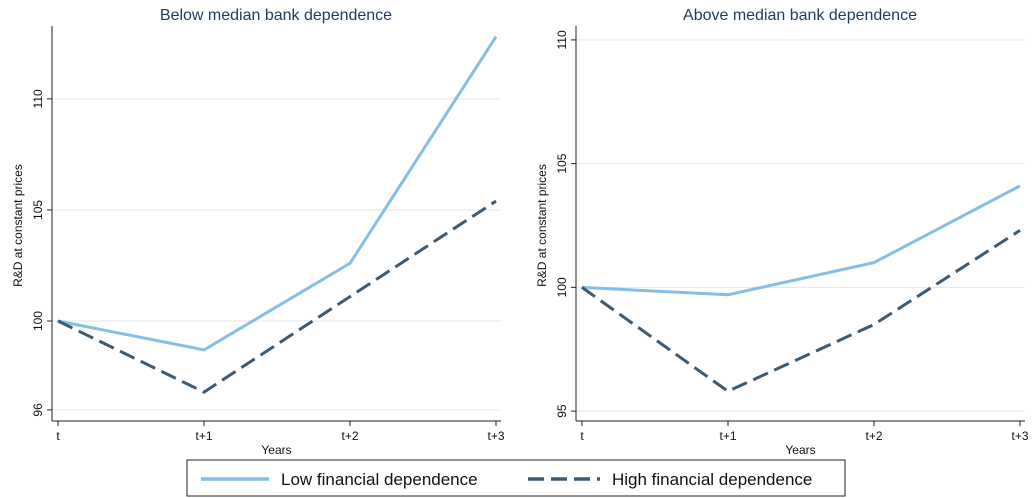 The width and height of the screenshot is (1032, 498). I want to click on legend-label-high: High financial dependence, so click(712, 479).